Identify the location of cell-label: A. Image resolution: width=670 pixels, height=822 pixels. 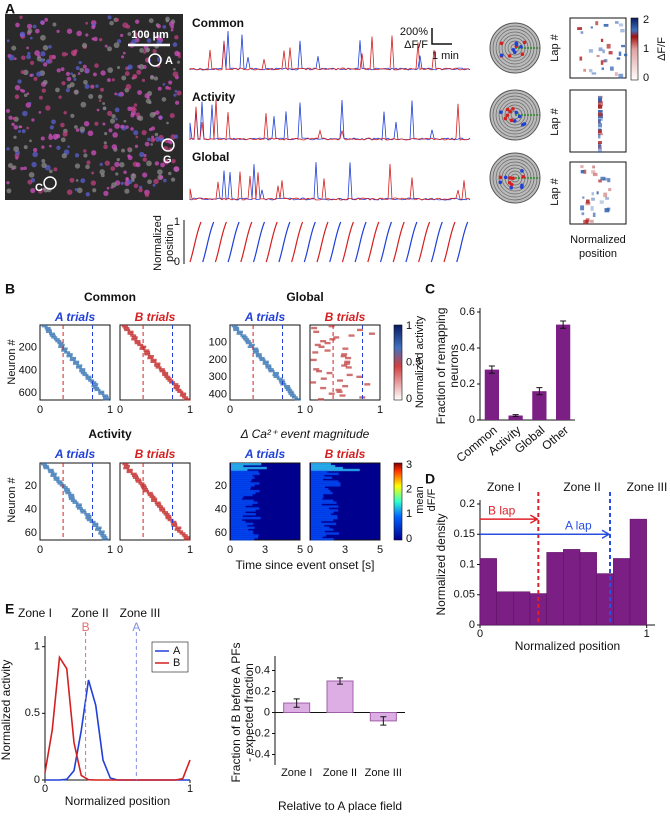
(169, 61).